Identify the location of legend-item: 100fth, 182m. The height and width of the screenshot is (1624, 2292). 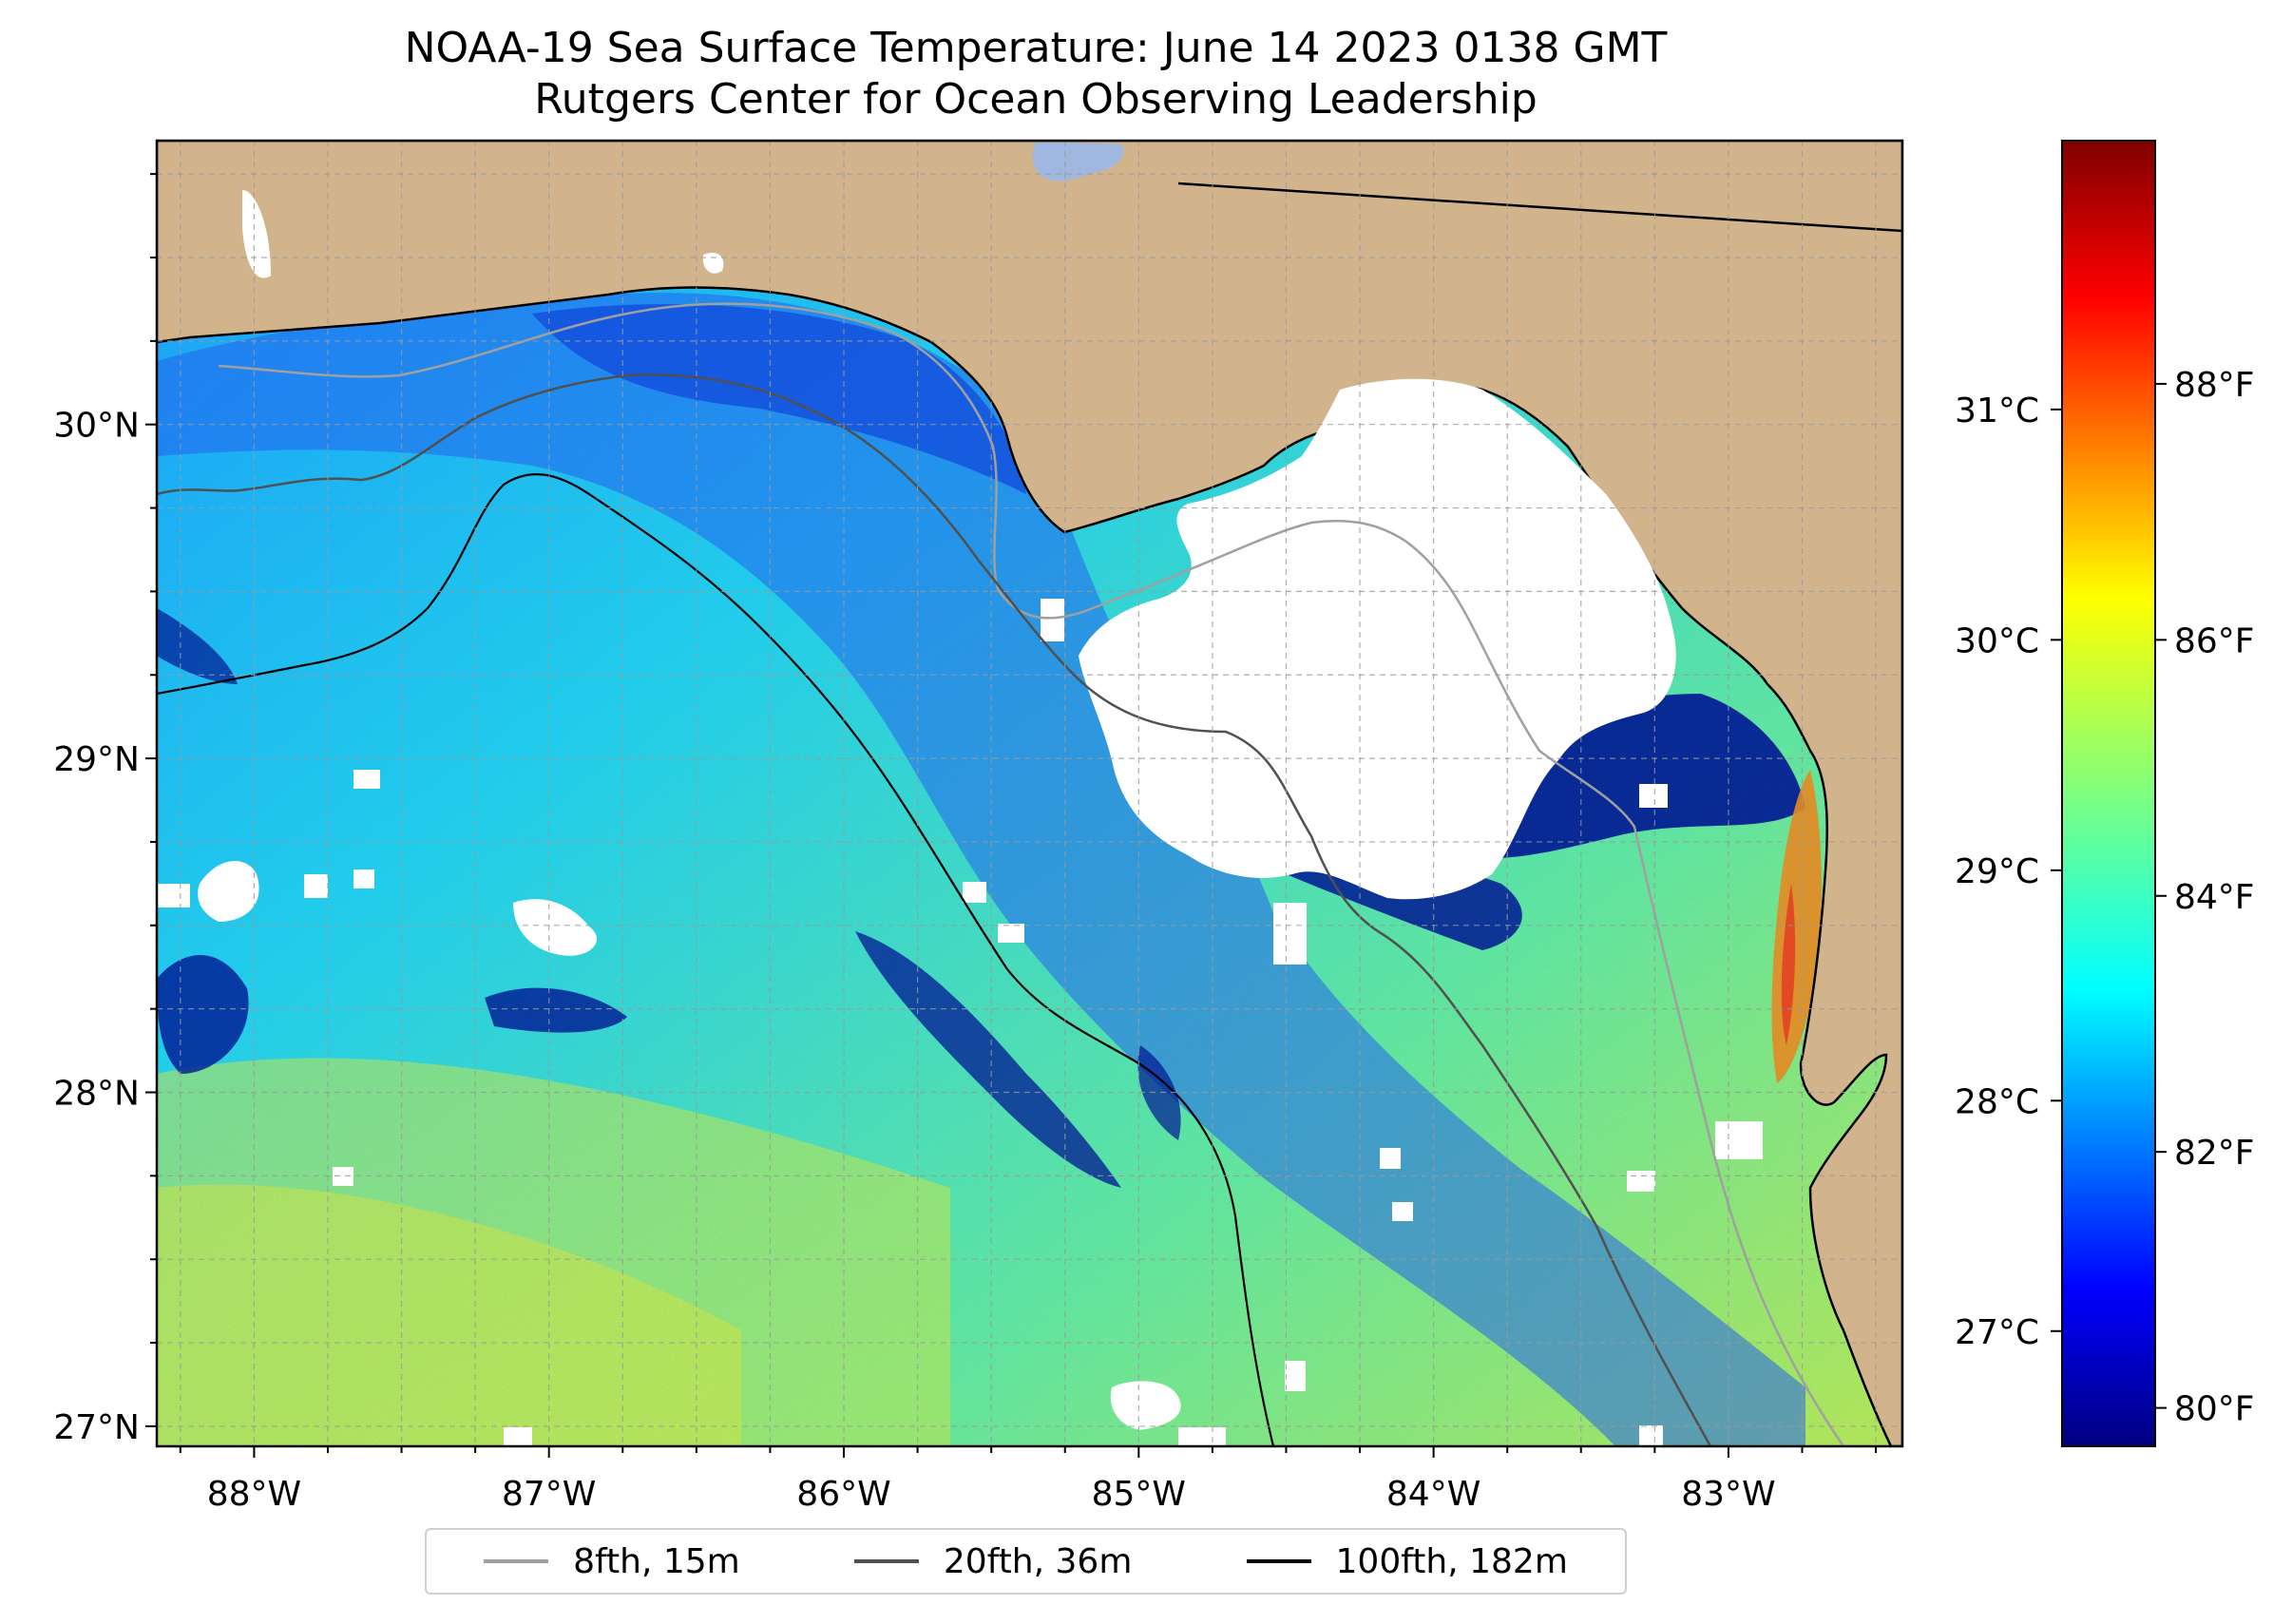
(1407, 1561).